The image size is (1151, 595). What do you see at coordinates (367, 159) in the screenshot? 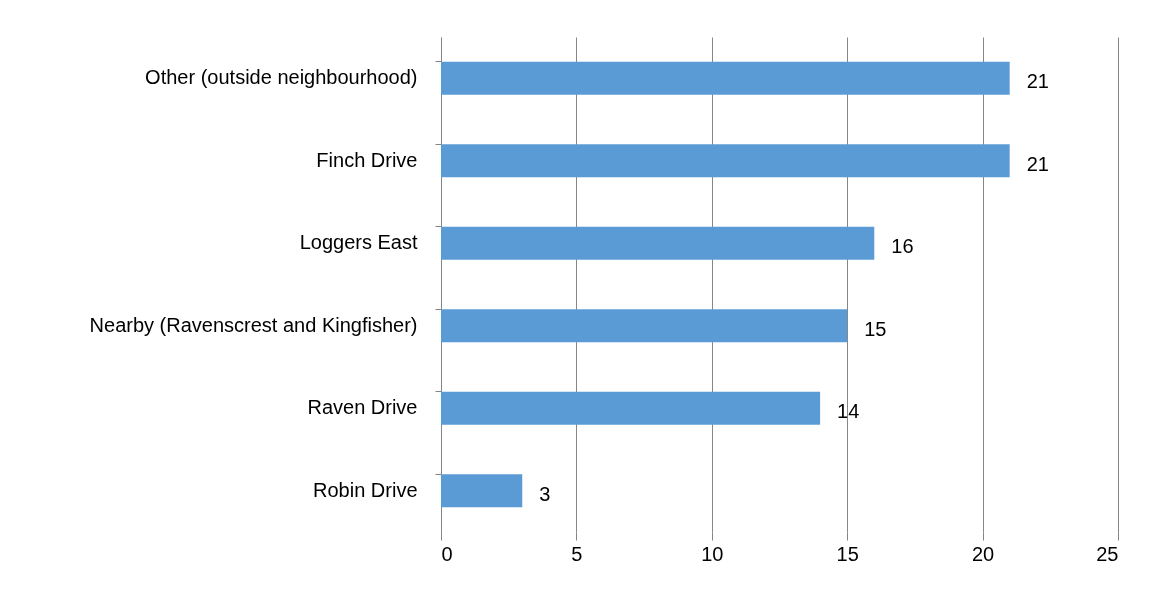
I see `y-tick-label: Finch Drive` at bounding box center [367, 159].